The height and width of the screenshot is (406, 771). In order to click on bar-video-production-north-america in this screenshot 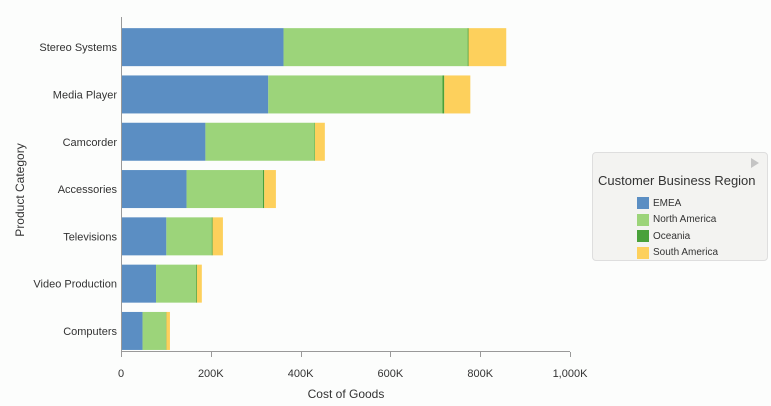, I will do `click(176, 283)`.